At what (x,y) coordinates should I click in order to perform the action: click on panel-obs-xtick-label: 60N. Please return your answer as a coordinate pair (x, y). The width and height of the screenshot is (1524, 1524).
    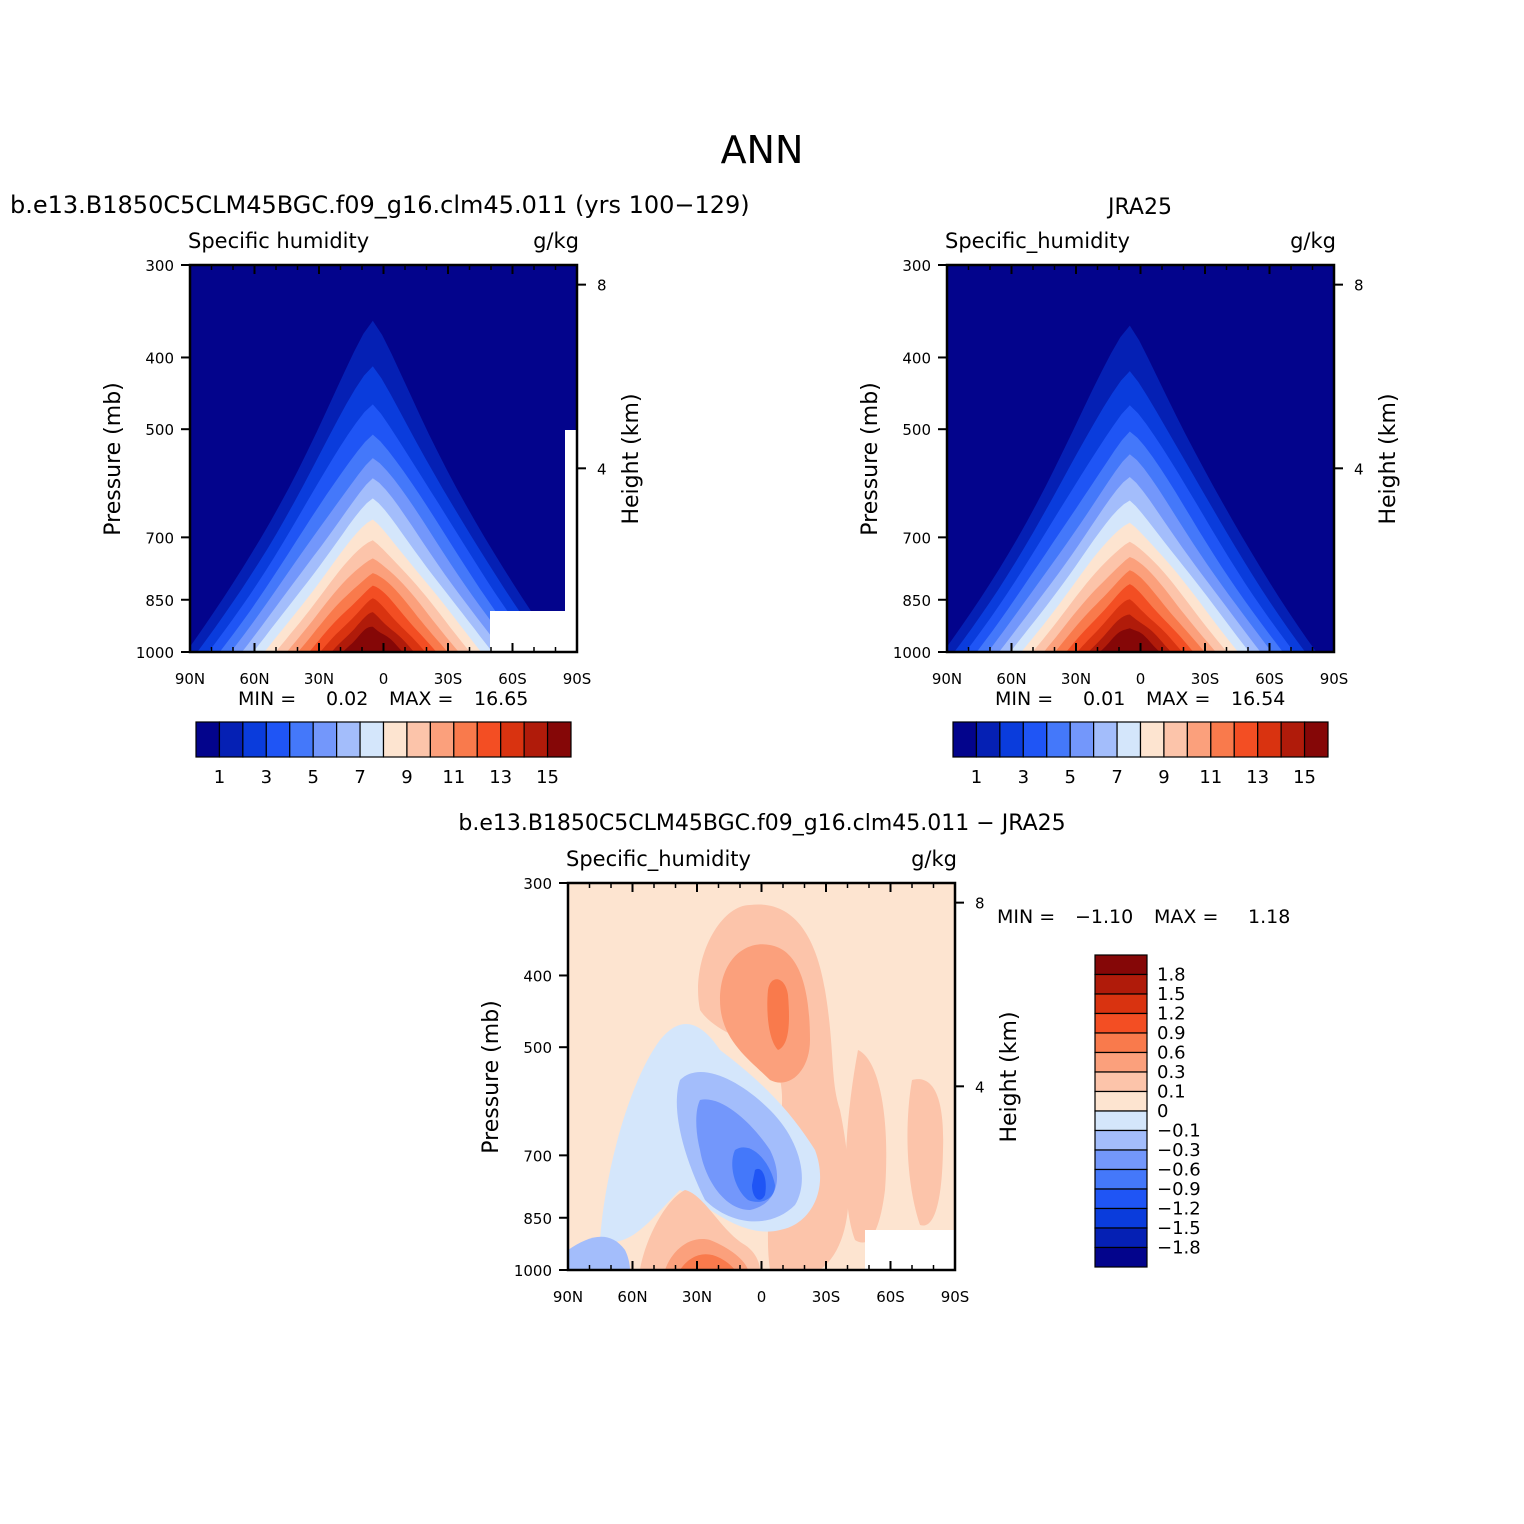
    Looking at the image, I should click on (1011, 679).